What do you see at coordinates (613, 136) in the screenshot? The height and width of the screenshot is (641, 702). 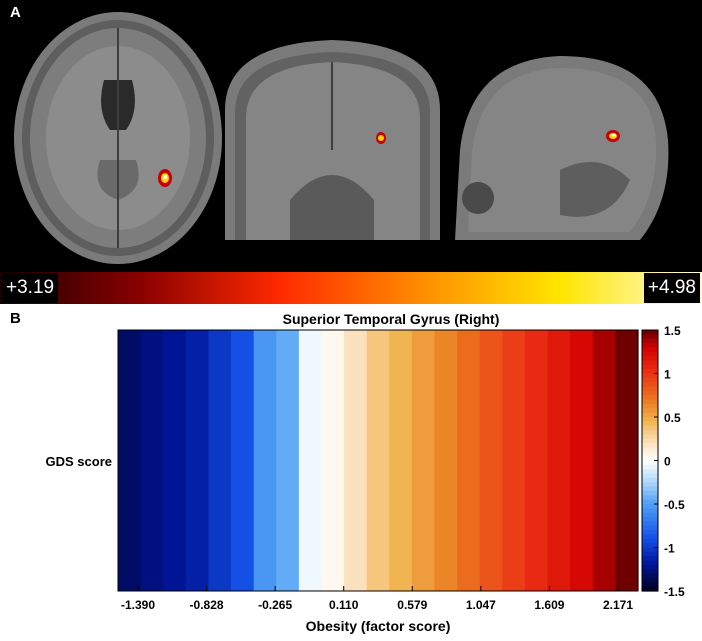 I see `sagittal-activation-blob` at bounding box center [613, 136].